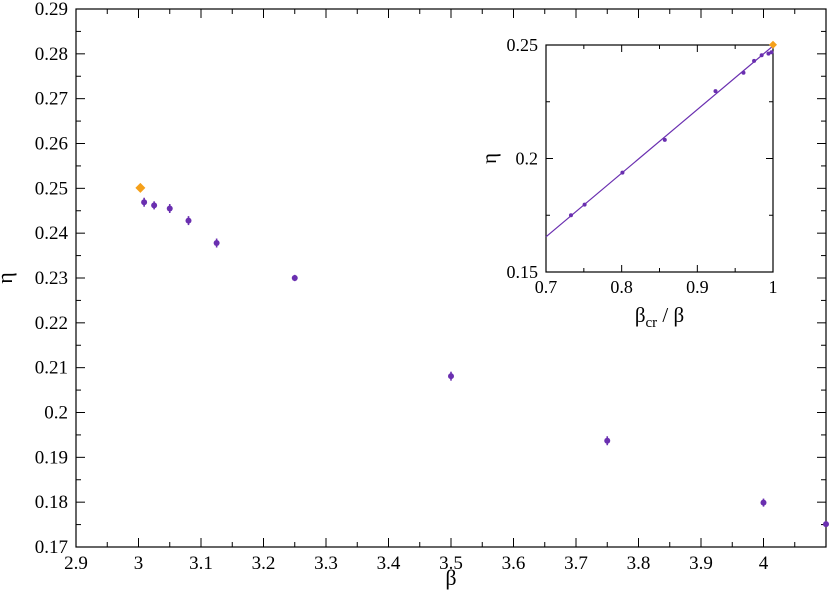 The width and height of the screenshot is (830, 590). Describe the element at coordinates (523, 272) in the screenshot. I see `inset-y-tick-label: 0.15` at that location.